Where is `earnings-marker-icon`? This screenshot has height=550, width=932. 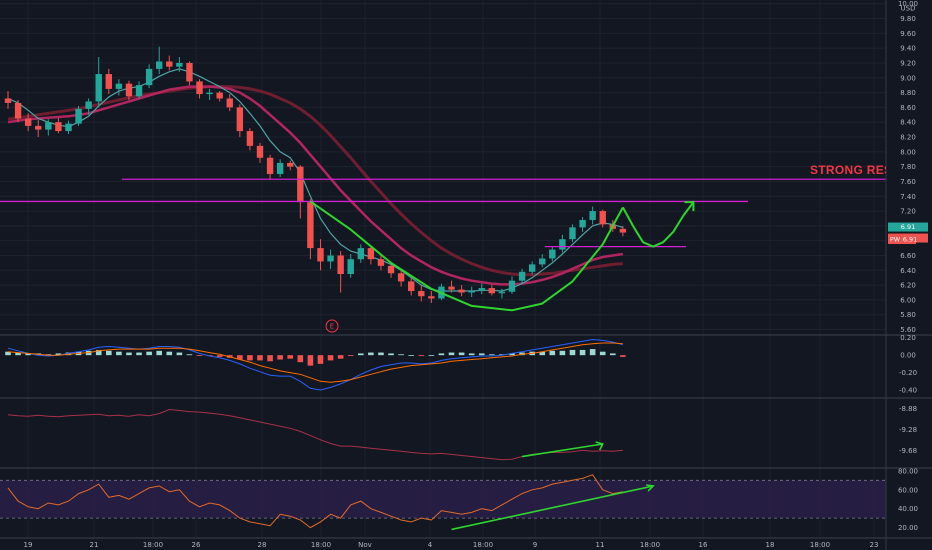 earnings-marker-icon is located at coordinates (332, 326).